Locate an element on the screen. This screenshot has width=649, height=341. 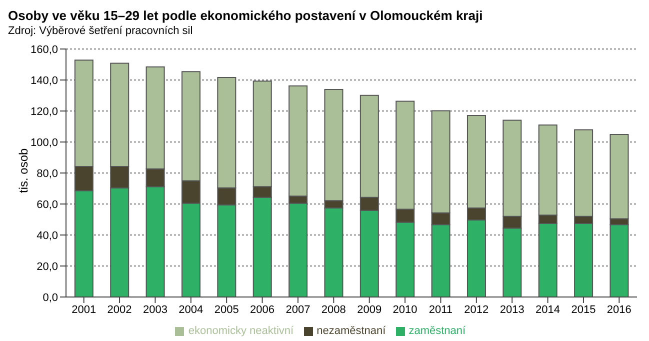
y-tick-label: 40,0 is located at coordinates (47, 236).